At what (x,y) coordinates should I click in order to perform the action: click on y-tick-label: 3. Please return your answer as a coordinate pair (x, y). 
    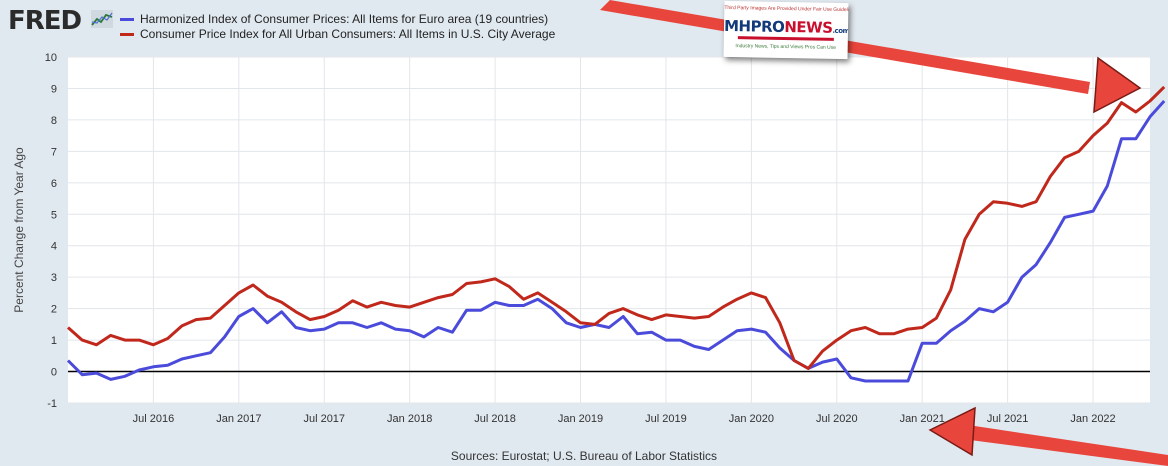
    Looking at the image, I should click on (54, 278).